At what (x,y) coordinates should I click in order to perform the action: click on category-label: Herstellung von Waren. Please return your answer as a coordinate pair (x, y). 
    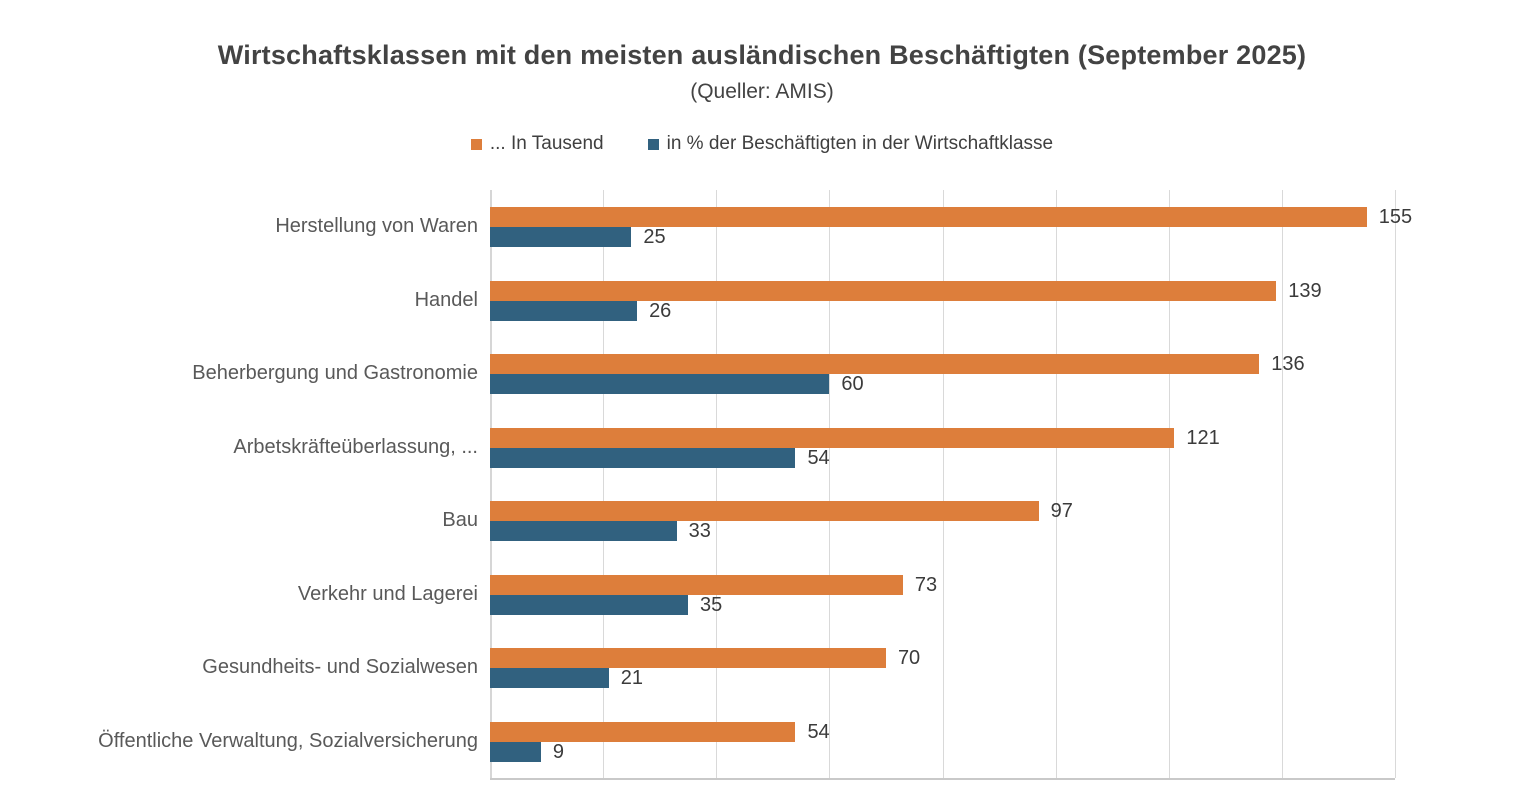
    Looking at the image, I should click on (376, 226).